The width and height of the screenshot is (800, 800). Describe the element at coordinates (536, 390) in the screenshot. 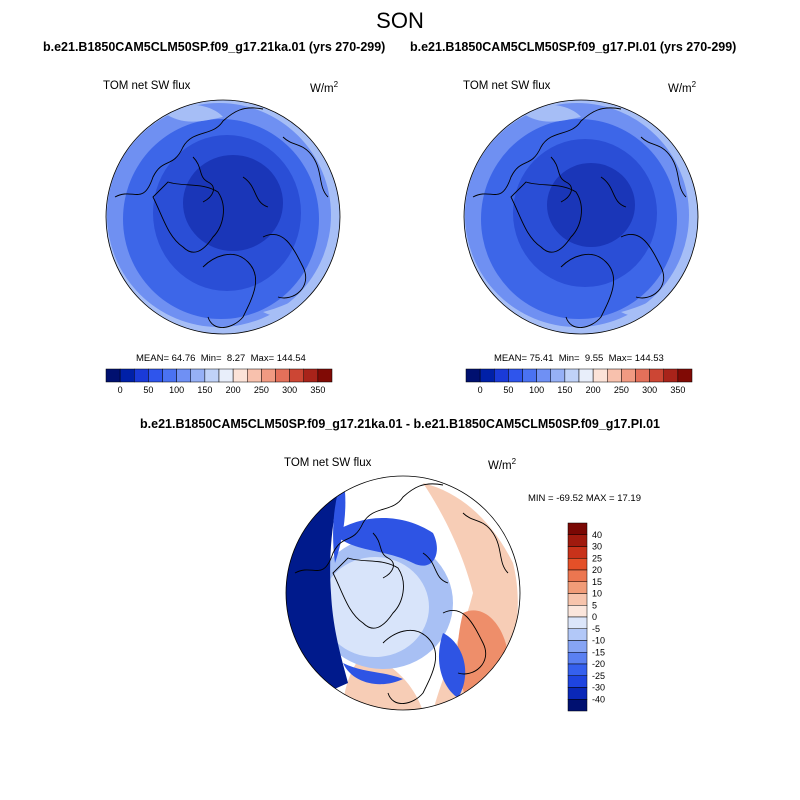

I see `right-colorbar-tick-label: 100` at that location.